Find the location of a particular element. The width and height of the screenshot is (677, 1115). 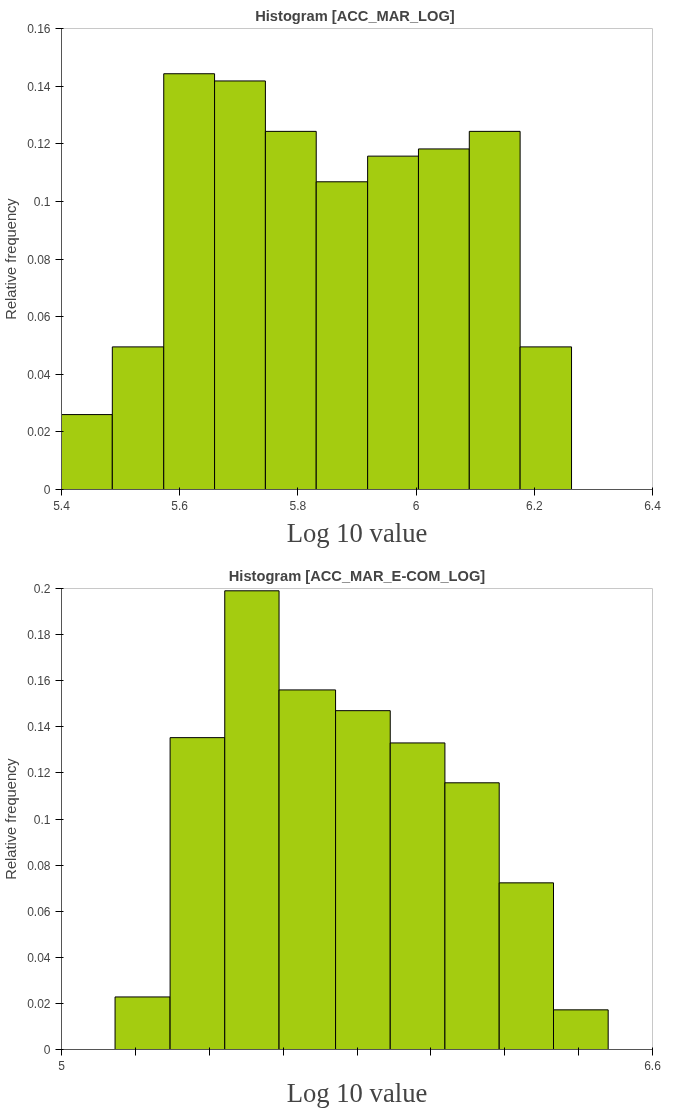

x-tick-label: 5.6 is located at coordinates (180, 505).